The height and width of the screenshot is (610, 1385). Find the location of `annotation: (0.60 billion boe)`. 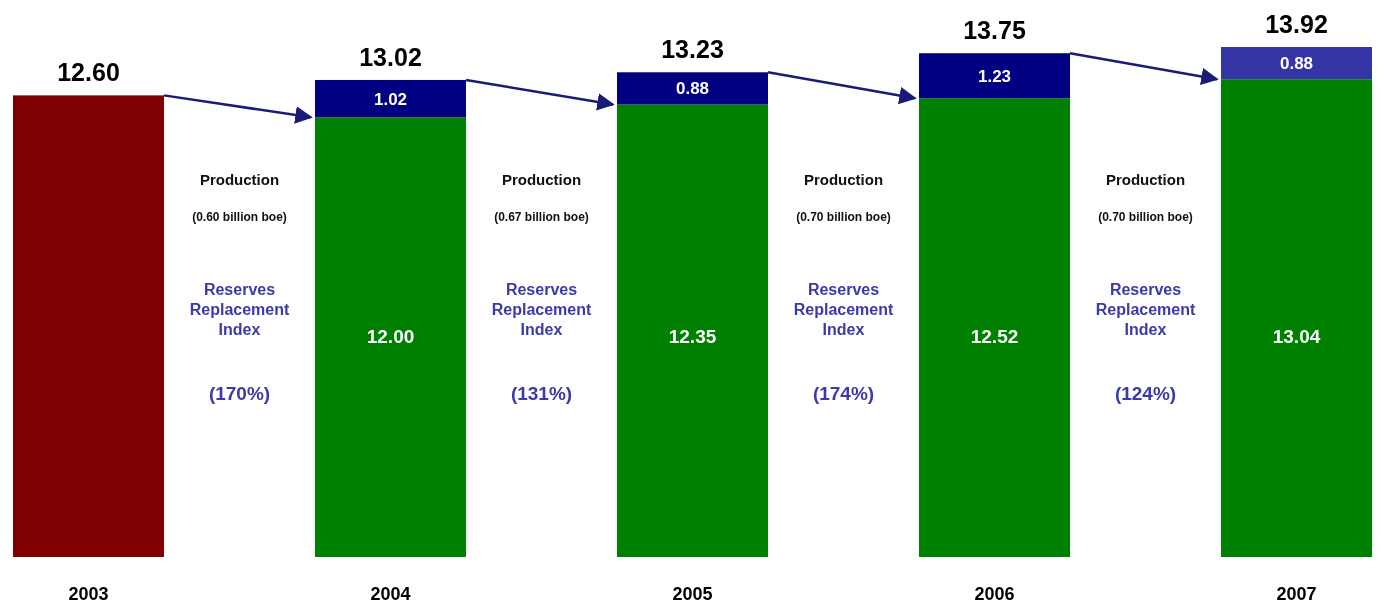

annotation: (0.60 billion boe) is located at coordinates (239, 217).